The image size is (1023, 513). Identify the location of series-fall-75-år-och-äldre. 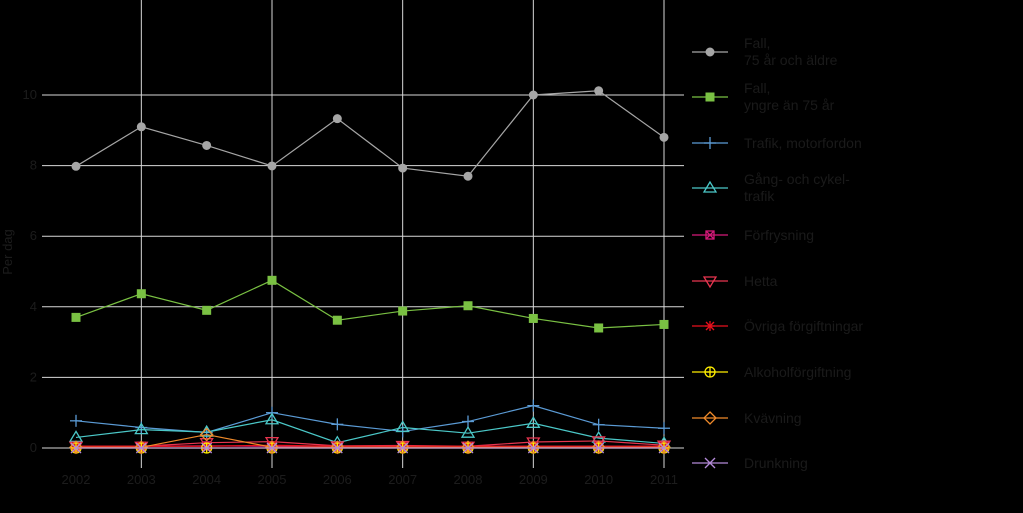
(370, 133).